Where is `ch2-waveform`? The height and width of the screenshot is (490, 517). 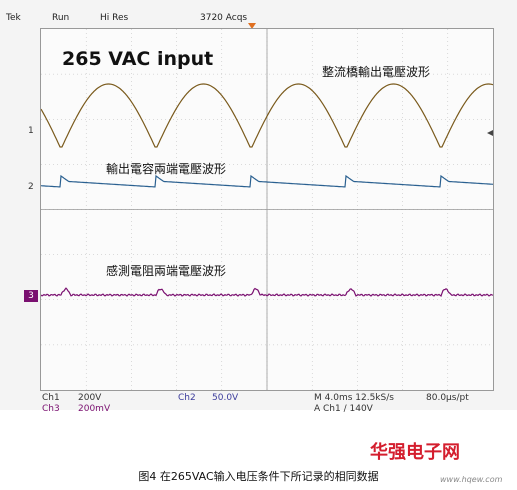
ch2-waveform is located at coordinates (267, 181).